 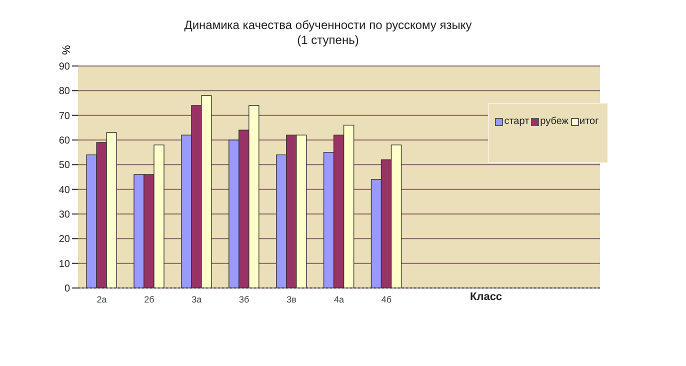 What do you see at coordinates (67, 289) in the screenshot?
I see `y-tick-label: 0` at bounding box center [67, 289].